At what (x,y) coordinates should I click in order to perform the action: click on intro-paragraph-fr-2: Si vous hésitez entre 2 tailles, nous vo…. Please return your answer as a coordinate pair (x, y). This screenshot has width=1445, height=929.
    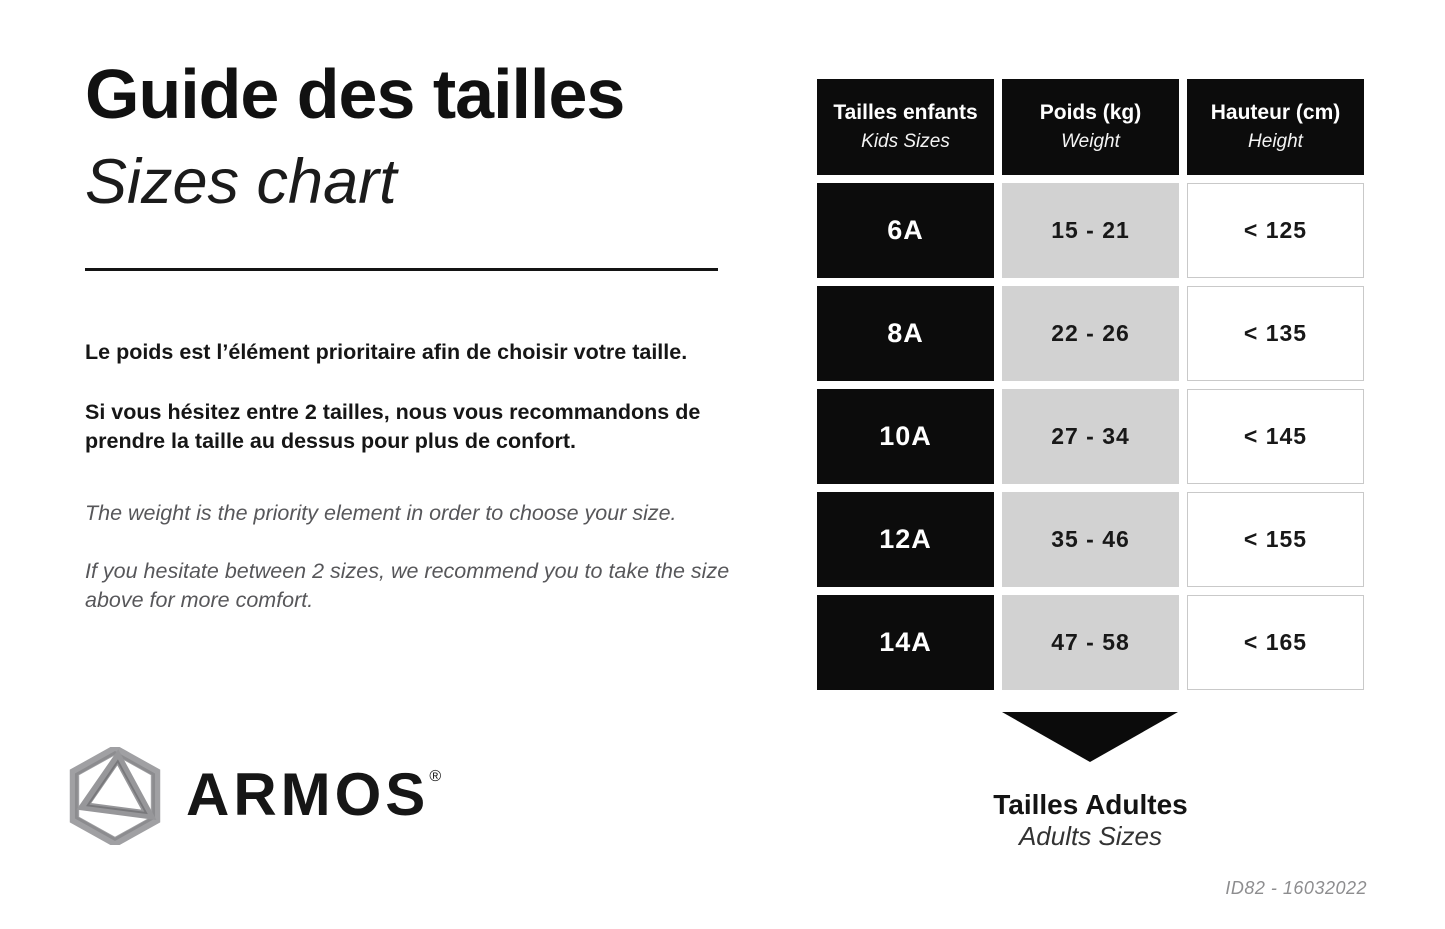
    Looking at the image, I should click on (393, 426).